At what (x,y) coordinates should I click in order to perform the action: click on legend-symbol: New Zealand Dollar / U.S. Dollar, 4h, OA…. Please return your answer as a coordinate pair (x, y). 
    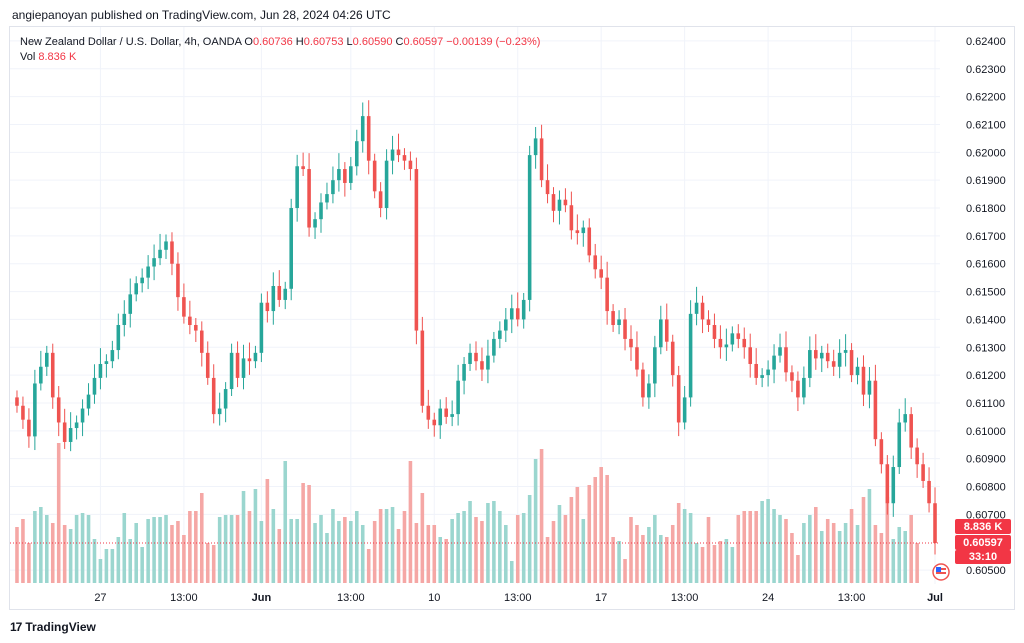
    Looking at the image, I should click on (131, 42).